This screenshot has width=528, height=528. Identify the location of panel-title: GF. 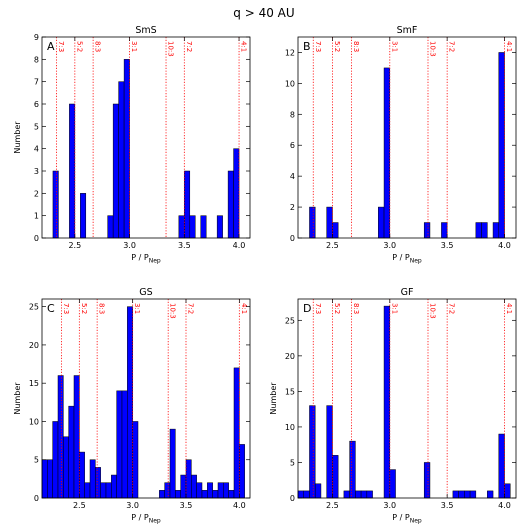
(407, 292).